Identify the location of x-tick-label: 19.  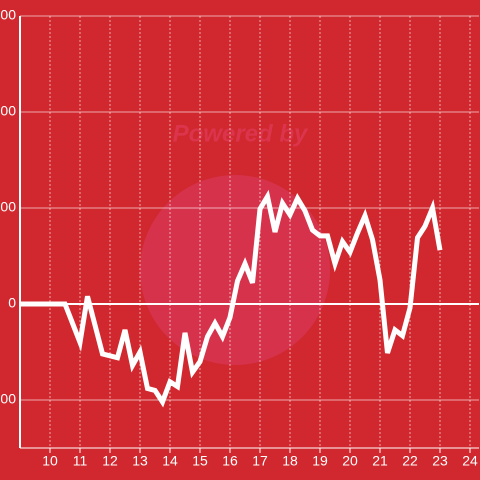
(320, 461).